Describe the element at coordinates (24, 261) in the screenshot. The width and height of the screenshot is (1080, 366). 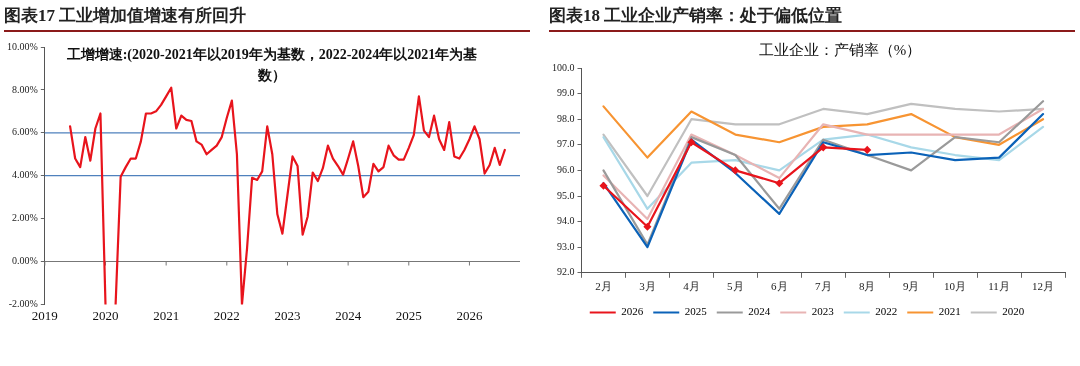
I see `y-tick-label: 0.00%` at that location.